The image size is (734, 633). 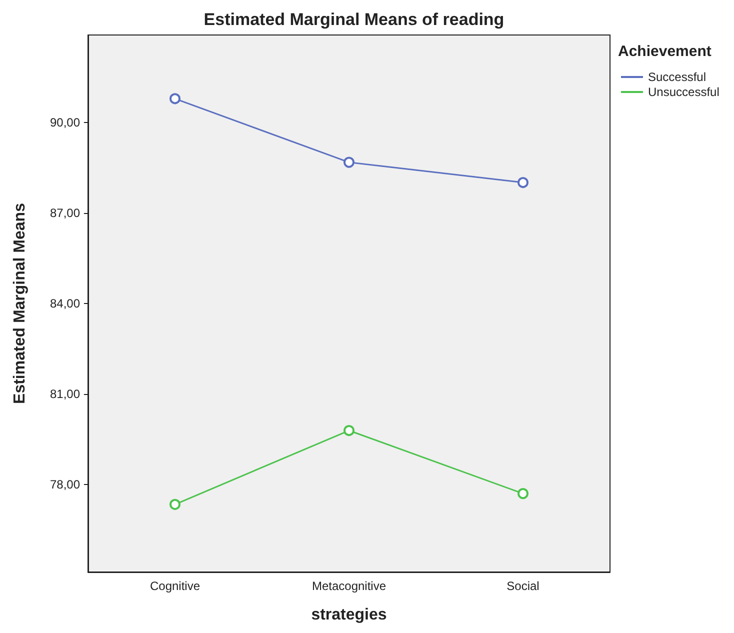 What do you see at coordinates (665, 51) in the screenshot?
I see `legend-title: Achievement` at bounding box center [665, 51].